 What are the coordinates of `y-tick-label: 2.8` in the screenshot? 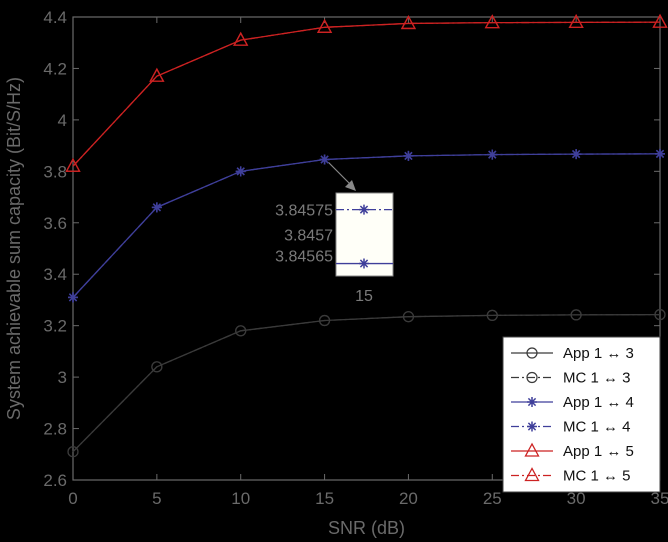 It's located at (55, 429).